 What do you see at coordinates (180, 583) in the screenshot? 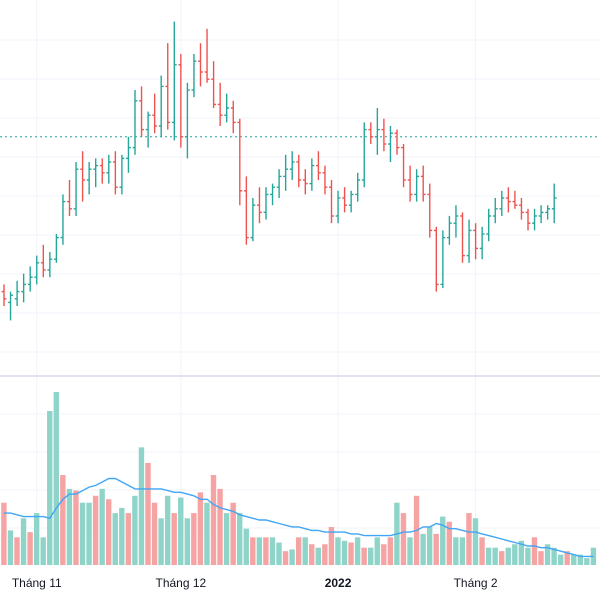
I see `x-tick-label: Tháng 12` at bounding box center [180, 583].